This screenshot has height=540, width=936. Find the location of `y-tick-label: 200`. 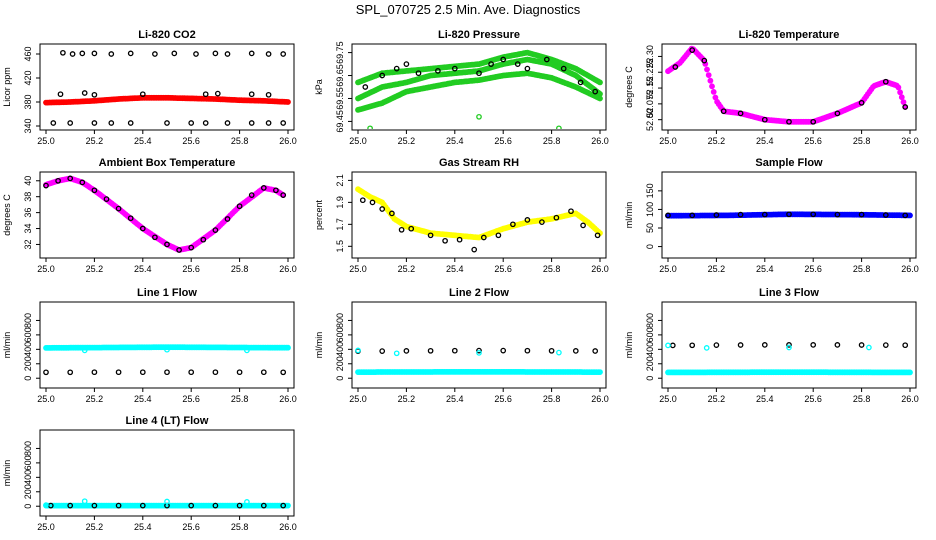

y-tick-label: 200 is located at coordinates (340, 363).